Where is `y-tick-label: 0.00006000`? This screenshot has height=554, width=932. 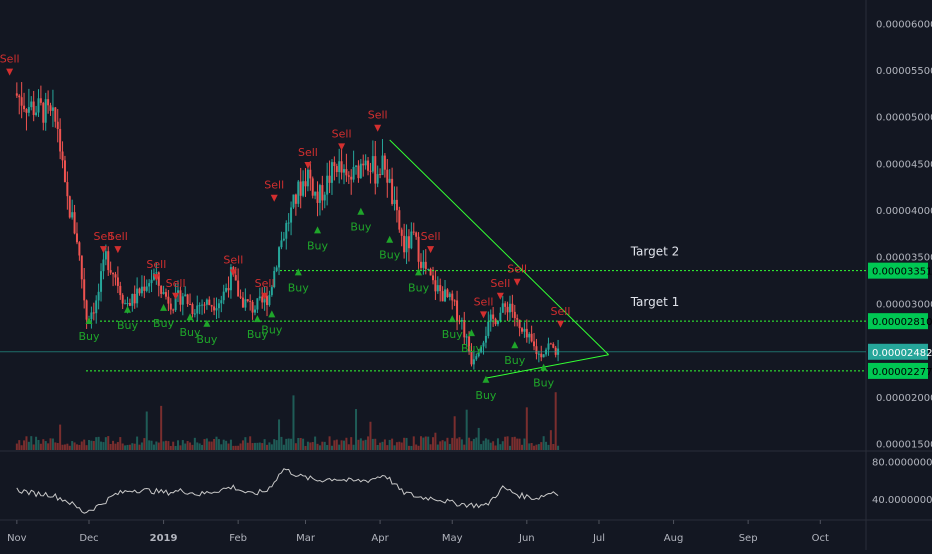
y-tick-label: 0.00006000 is located at coordinates (904, 24).